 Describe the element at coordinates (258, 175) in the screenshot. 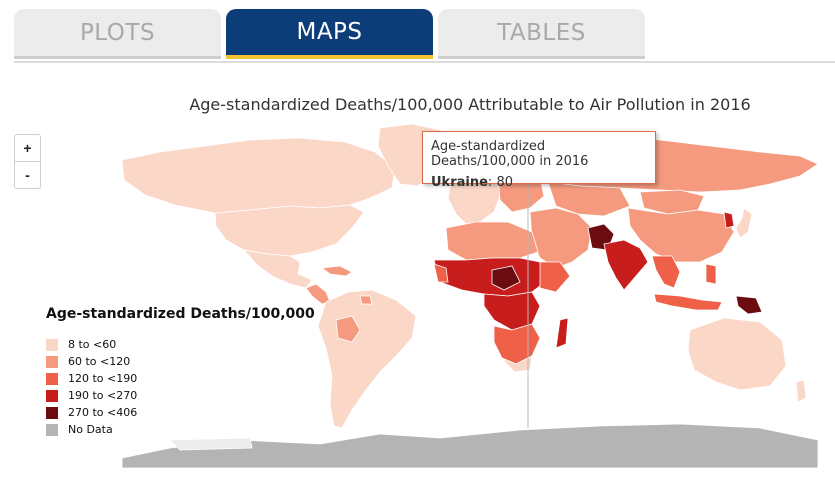

I see `map-region-canada` at that location.